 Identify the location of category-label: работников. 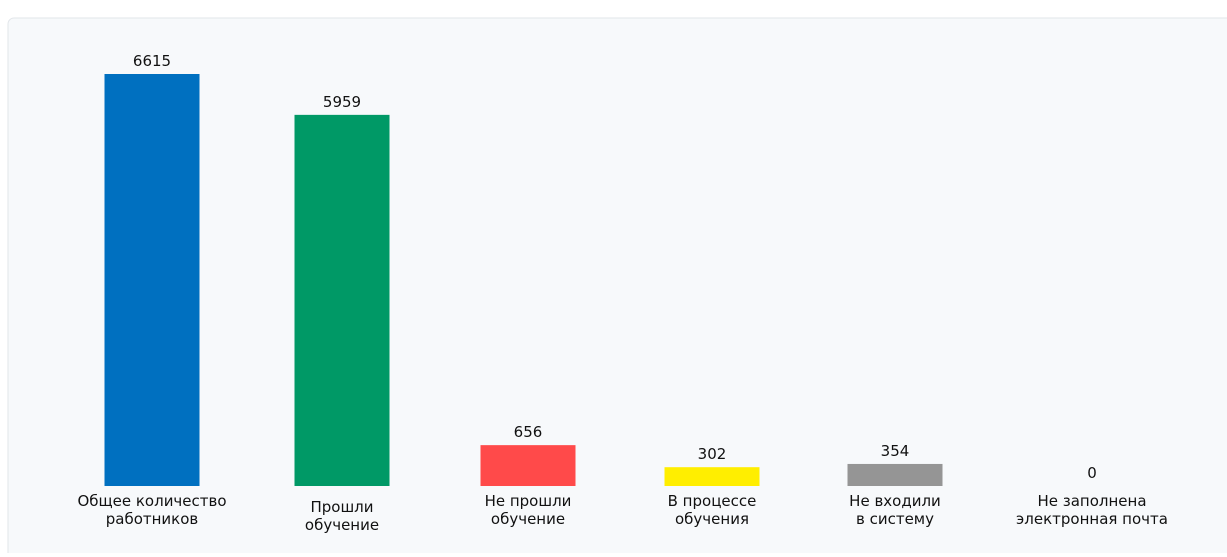
(152, 519).